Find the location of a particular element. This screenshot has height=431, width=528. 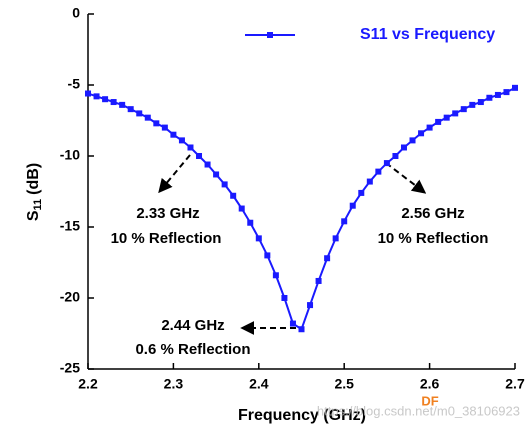

annotation: 2.44 GHz is located at coordinates (192, 325).